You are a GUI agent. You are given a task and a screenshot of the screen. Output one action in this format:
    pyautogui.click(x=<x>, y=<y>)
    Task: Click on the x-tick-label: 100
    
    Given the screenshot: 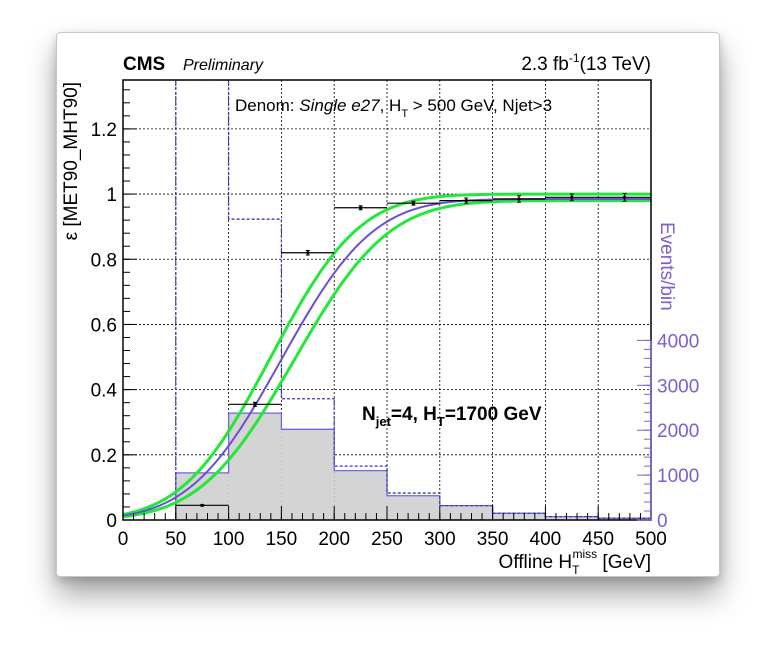 What is the action you would take?
    pyautogui.click(x=229, y=539)
    